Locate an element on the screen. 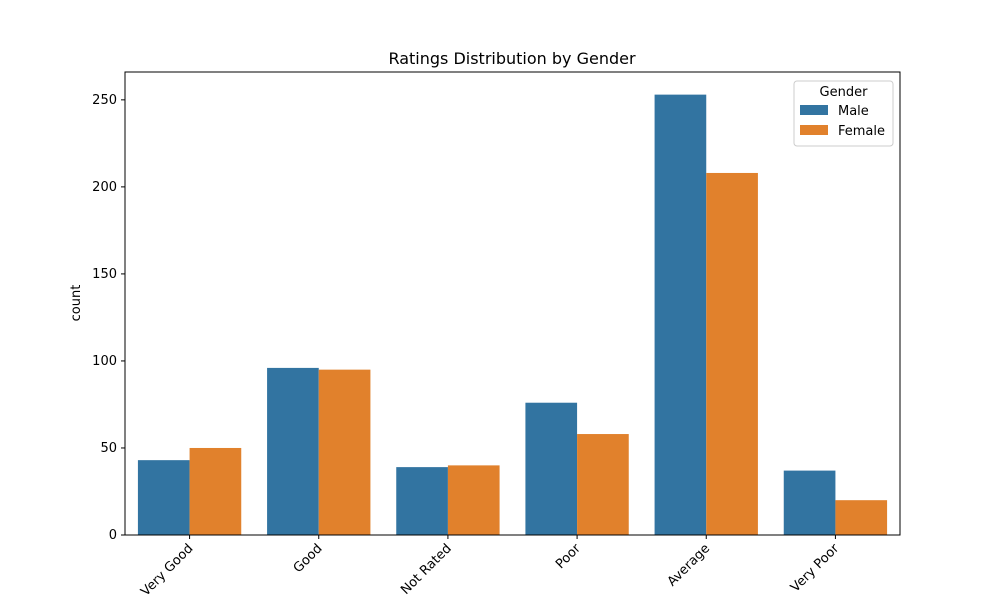 The height and width of the screenshot is (600, 1000). y-tick-label: 200 is located at coordinates (104, 187).